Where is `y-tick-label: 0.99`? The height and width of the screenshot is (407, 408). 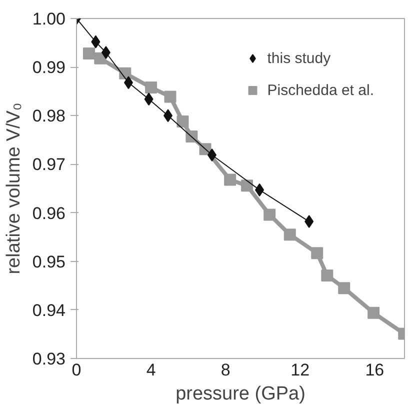
y-tick-label: 0.99 is located at coordinates (49, 68).